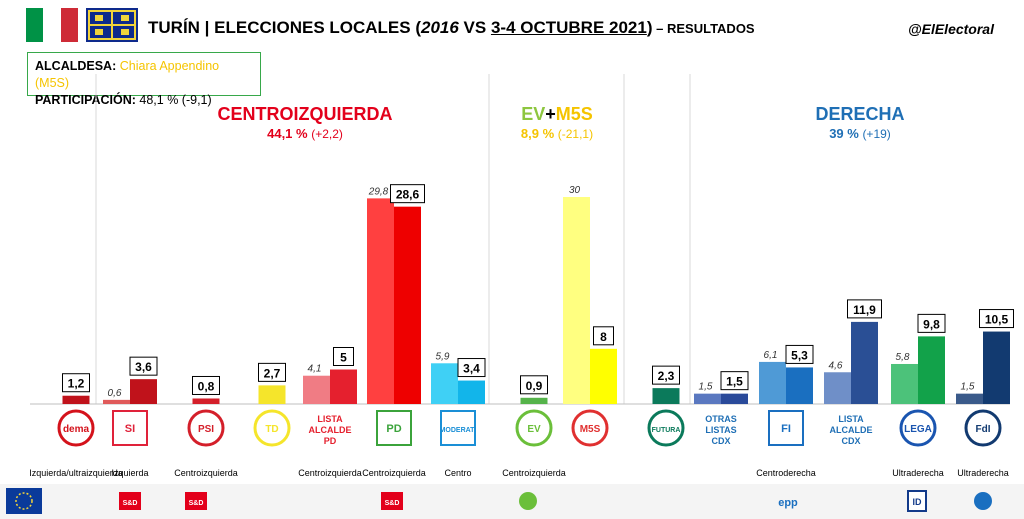 The image size is (1024, 519). What do you see at coordinates (440, 27) in the screenshot?
I see `title-year-old: 2016` at bounding box center [440, 27].